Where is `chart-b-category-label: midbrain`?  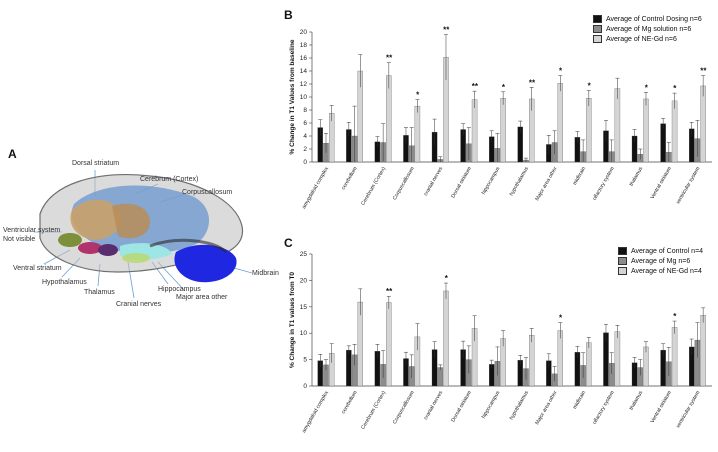
chart-b-category-label: midbrain is located at coordinates (579, 176).